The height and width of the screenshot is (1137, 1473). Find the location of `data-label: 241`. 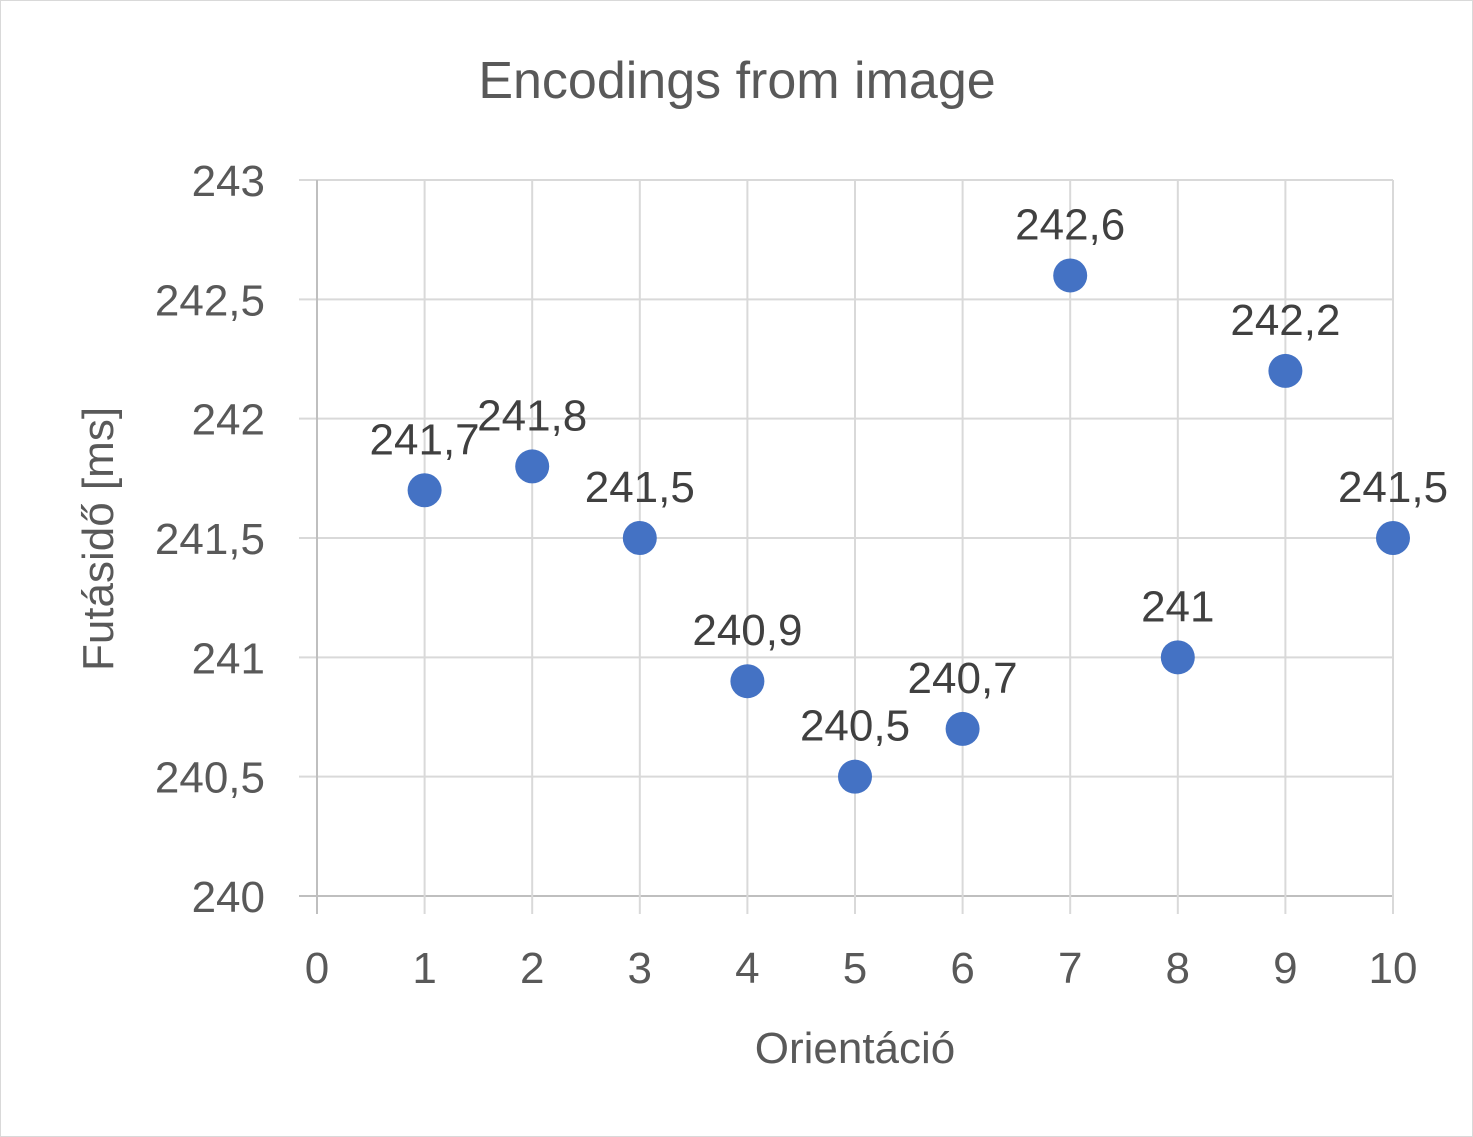

data-label: 241 is located at coordinates (1177, 606).